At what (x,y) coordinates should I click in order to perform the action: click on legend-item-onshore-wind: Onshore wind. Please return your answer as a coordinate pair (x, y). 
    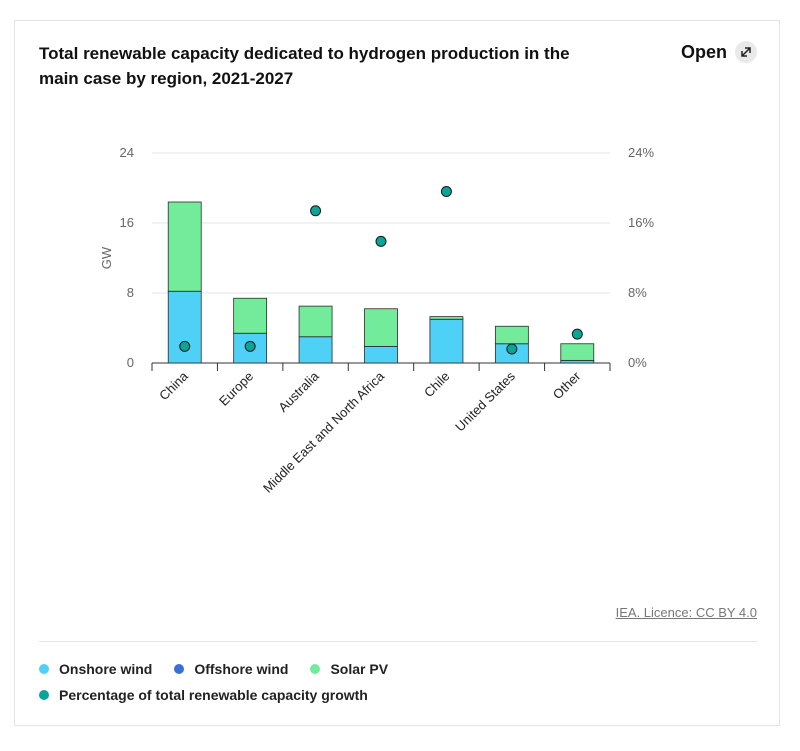
    Looking at the image, I should click on (95, 669).